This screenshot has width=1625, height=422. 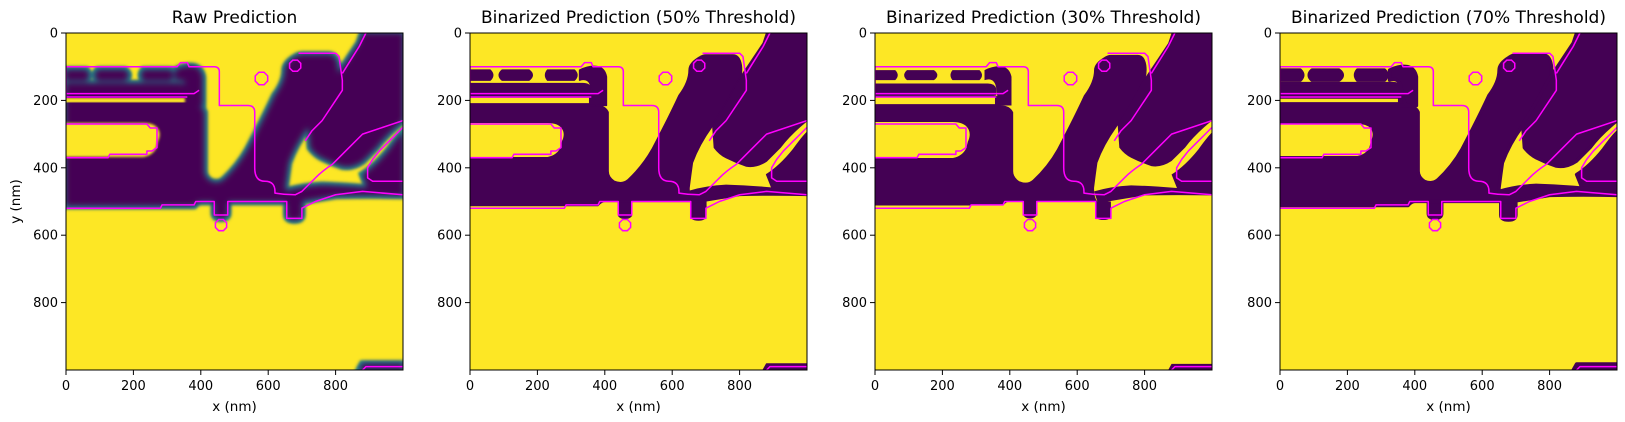 What do you see at coordinates (16, 201) in the screenshot?
I see `y-axis-label: y (nm)` at bounding box center [16, 201].